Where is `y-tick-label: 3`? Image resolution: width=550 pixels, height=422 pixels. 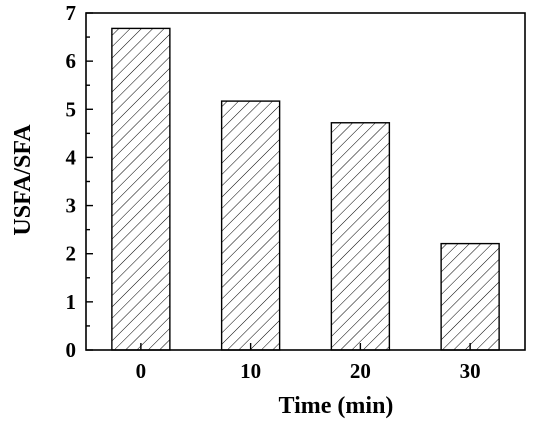
y-tick-label: 3 is located at coordinates (71, 206).